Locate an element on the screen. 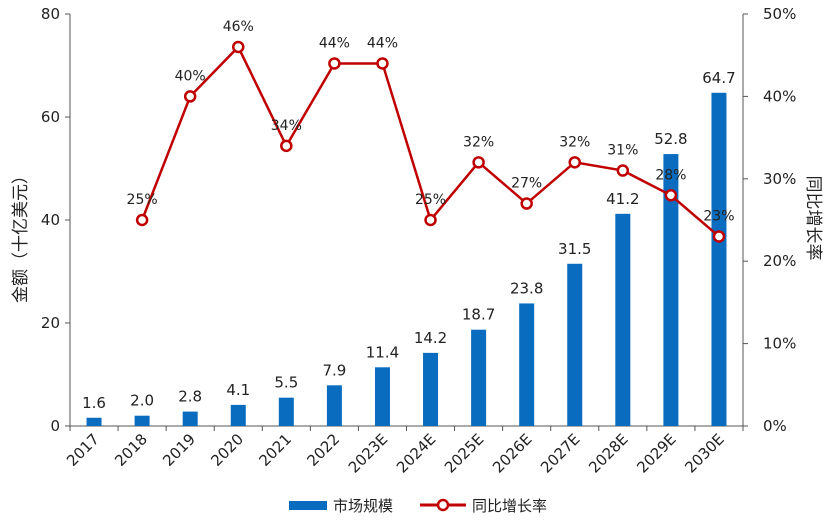 The image size is (832, 522). x-tick-label: 2019 is located at coordinates (179, 450).